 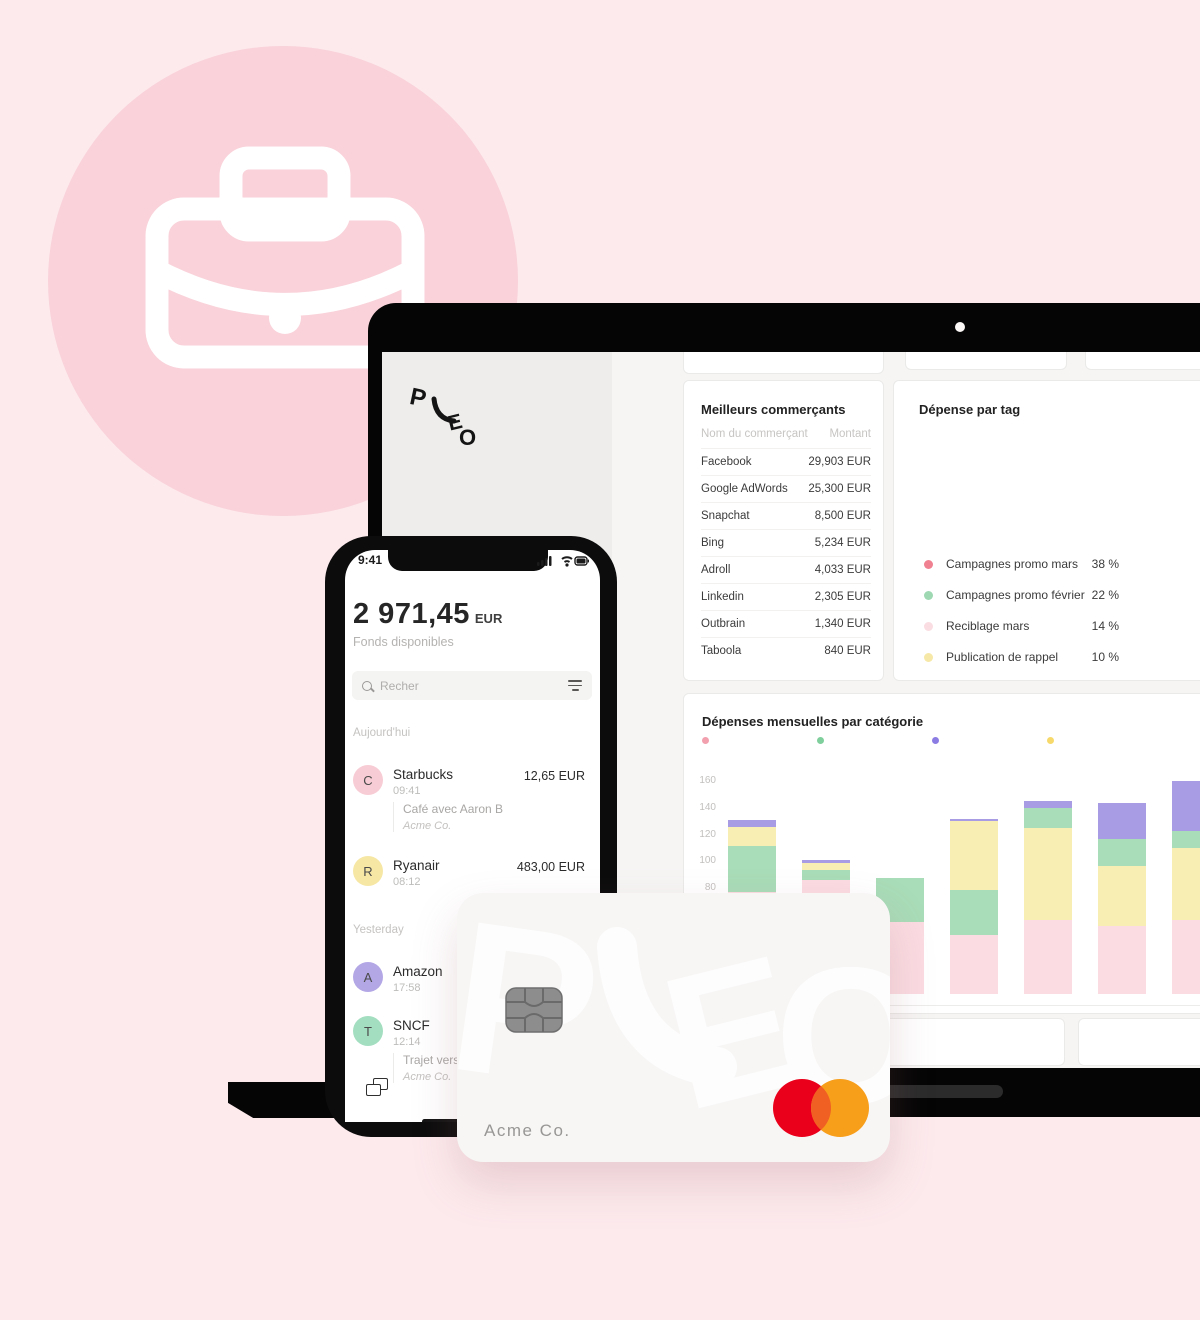 What do you see at coordinates (418, 398) in the screenshot?
I see `svg-text: P` at bounding box center [418, 398].